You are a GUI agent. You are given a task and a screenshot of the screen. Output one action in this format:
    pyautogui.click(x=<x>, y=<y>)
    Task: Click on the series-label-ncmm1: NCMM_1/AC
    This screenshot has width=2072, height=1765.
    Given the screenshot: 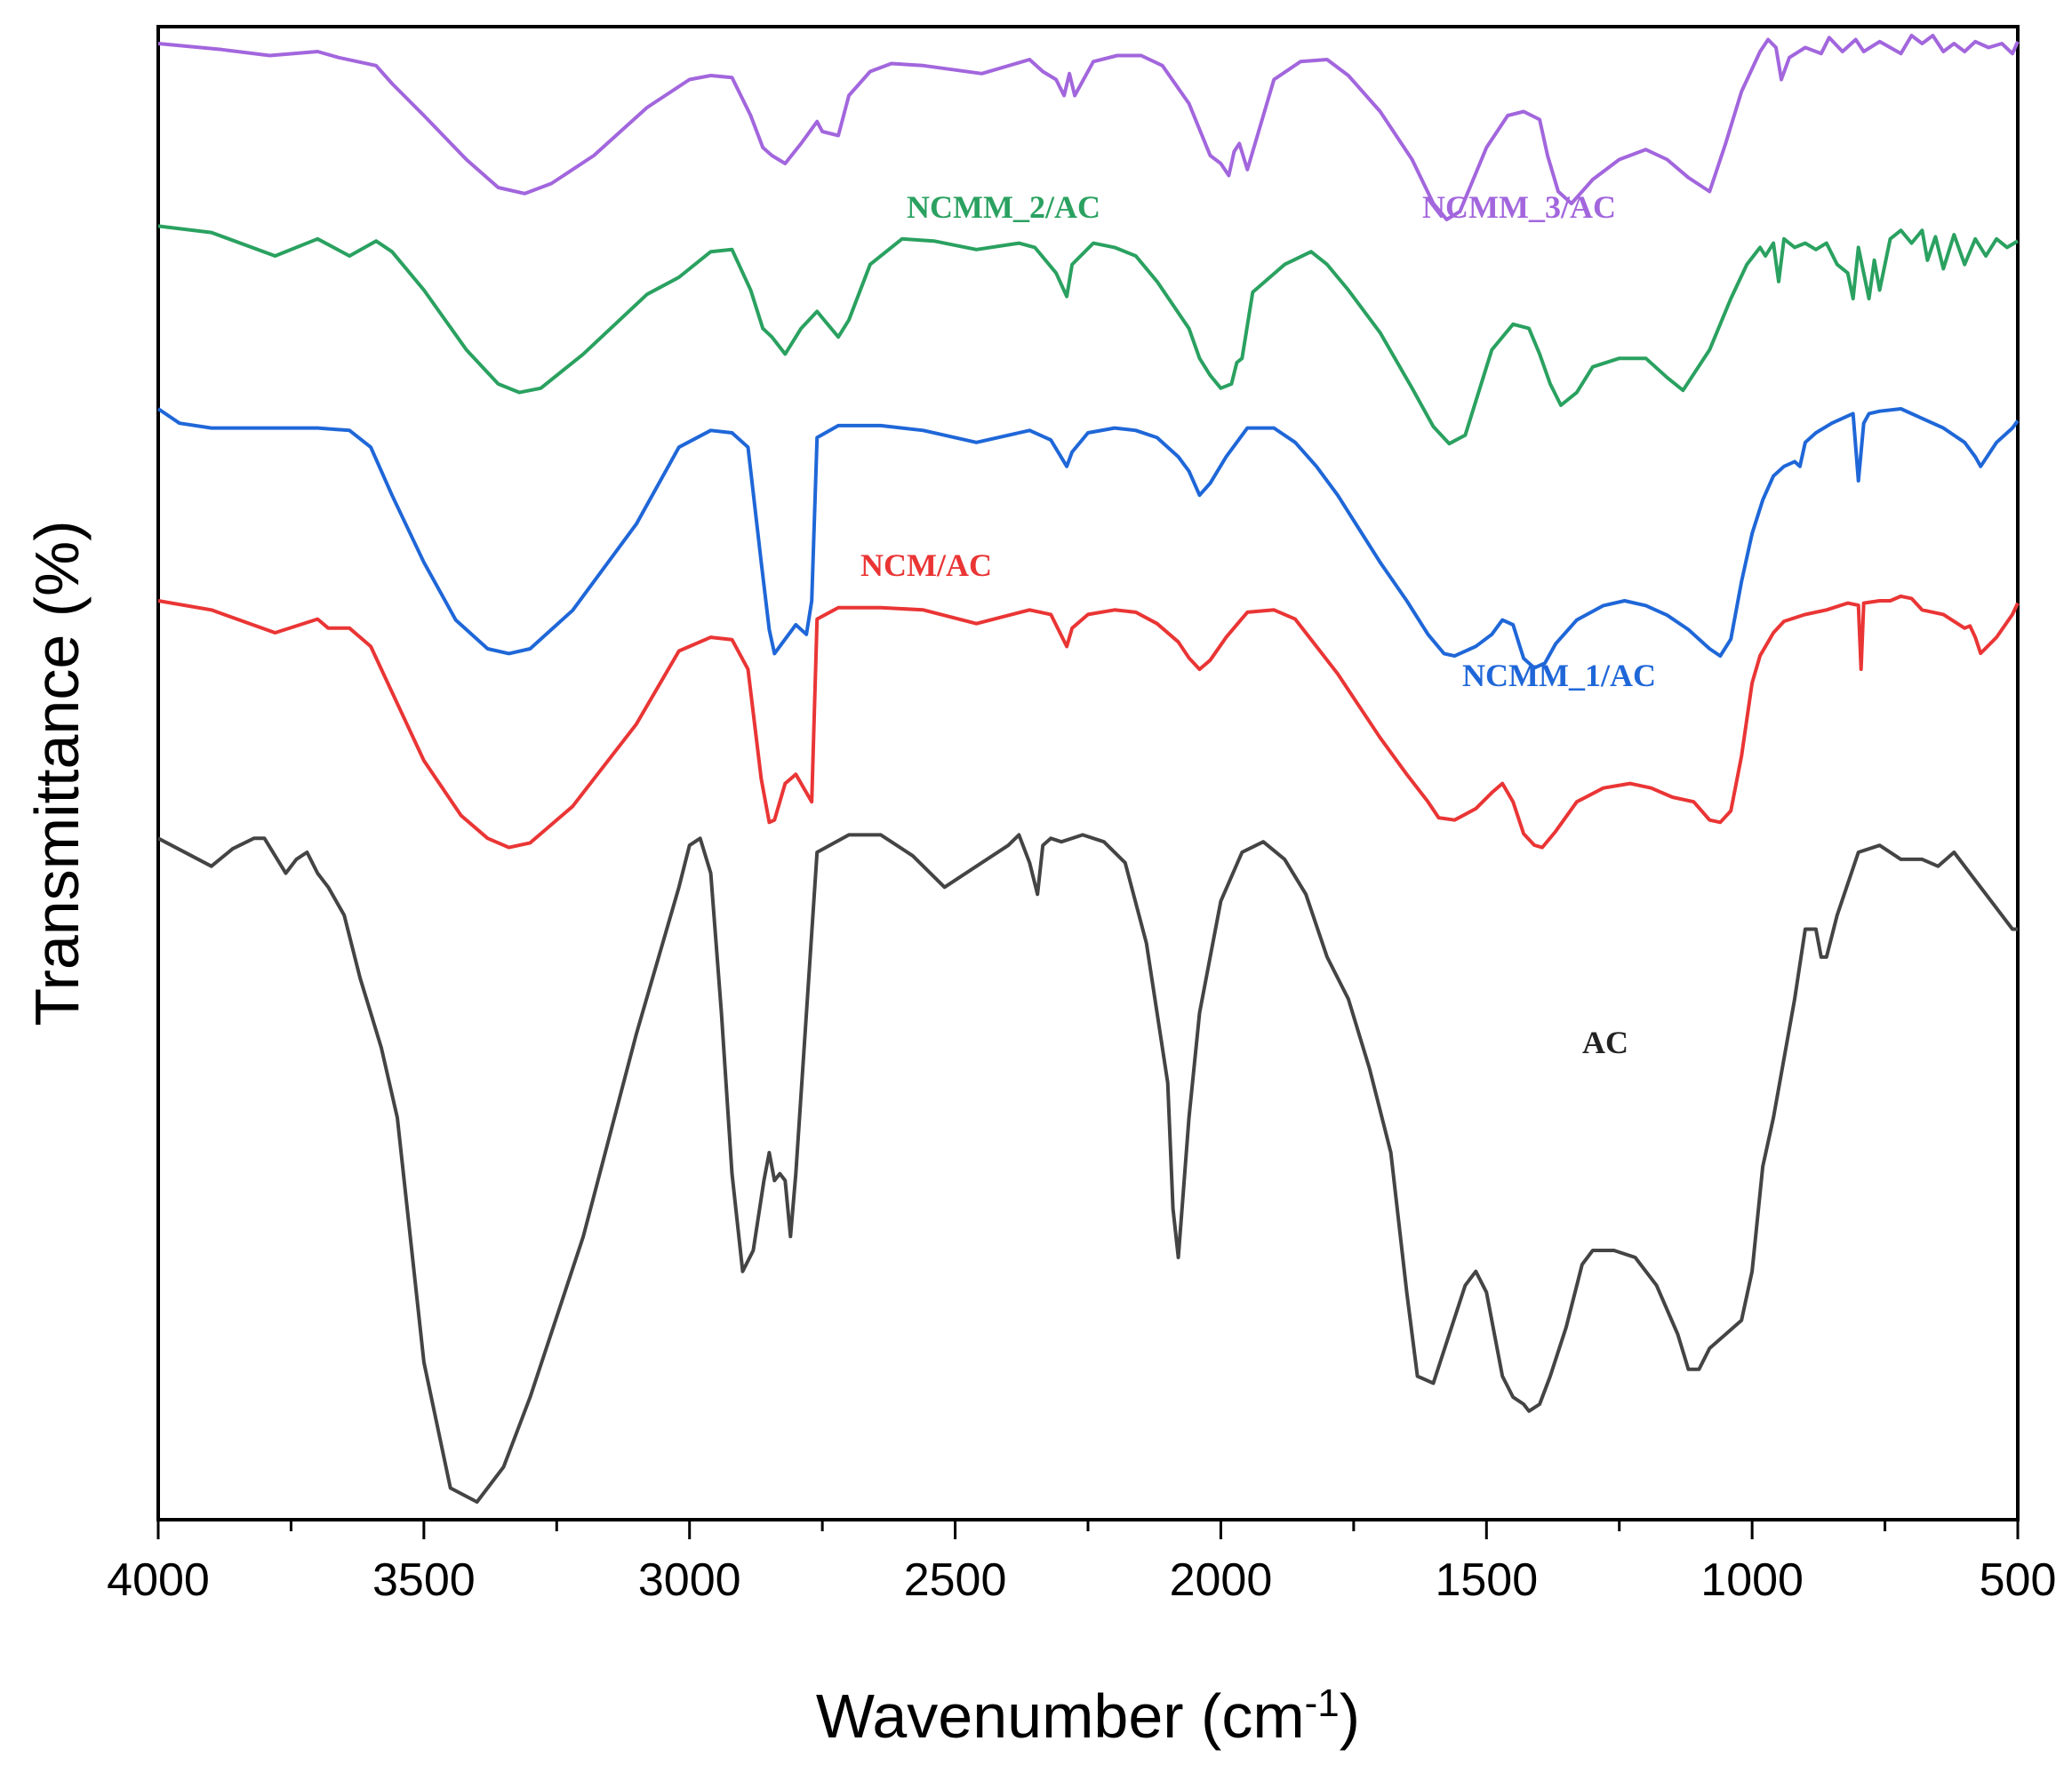 What is the action you would take?
    pyautogui.click(x=1559, y=675)
    